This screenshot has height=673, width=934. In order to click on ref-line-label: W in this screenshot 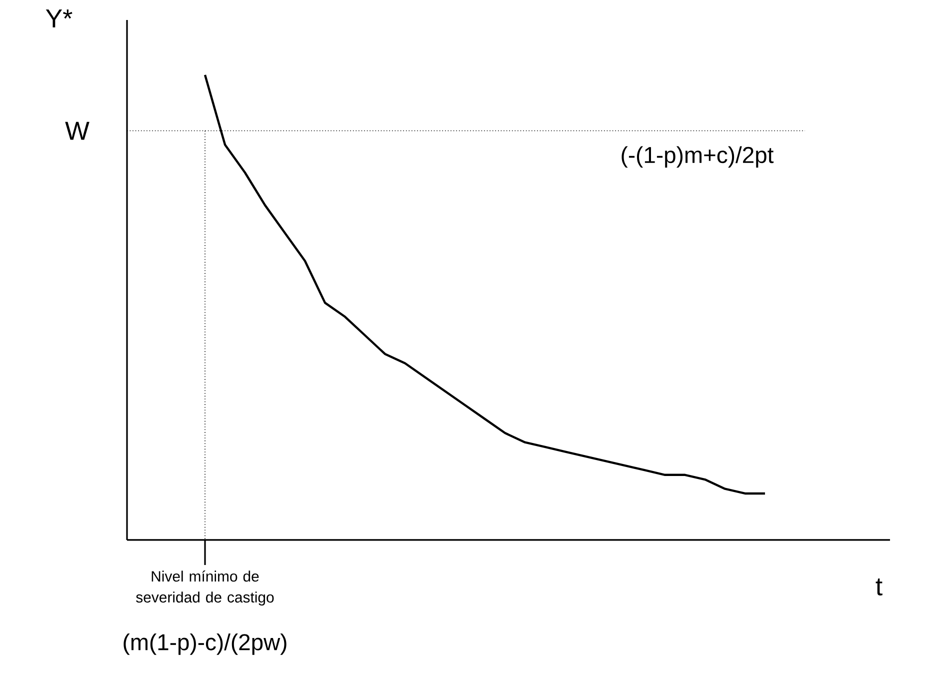, I will do `click(77, 131)`.